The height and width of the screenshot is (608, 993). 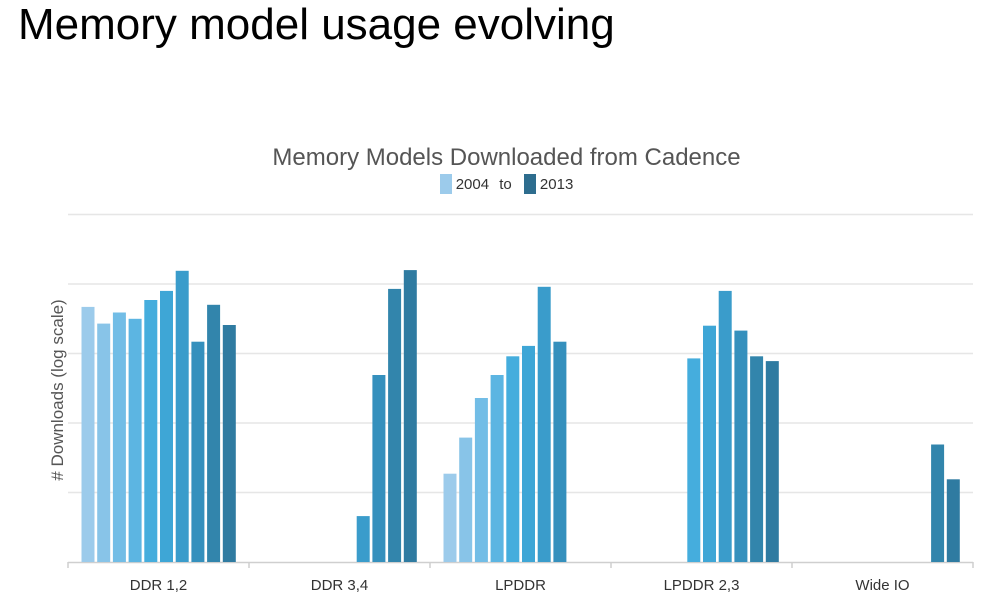 What do you see at coordinates (529, 184) in the screenshot?
I see `legend-end-swatch` at bounding box center [529, 184].